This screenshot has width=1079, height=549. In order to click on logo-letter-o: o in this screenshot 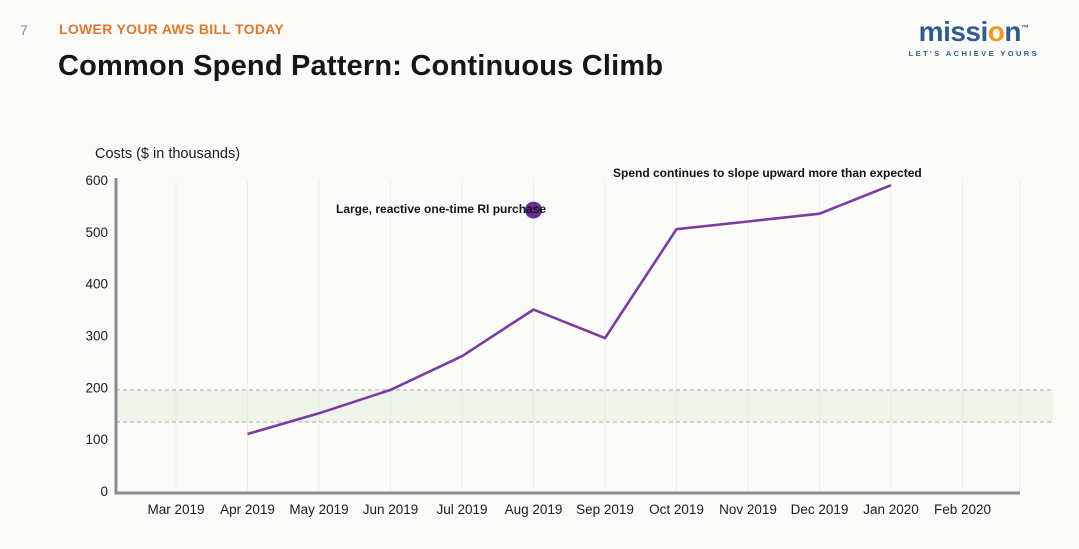, I will do `click(996, 31)`.